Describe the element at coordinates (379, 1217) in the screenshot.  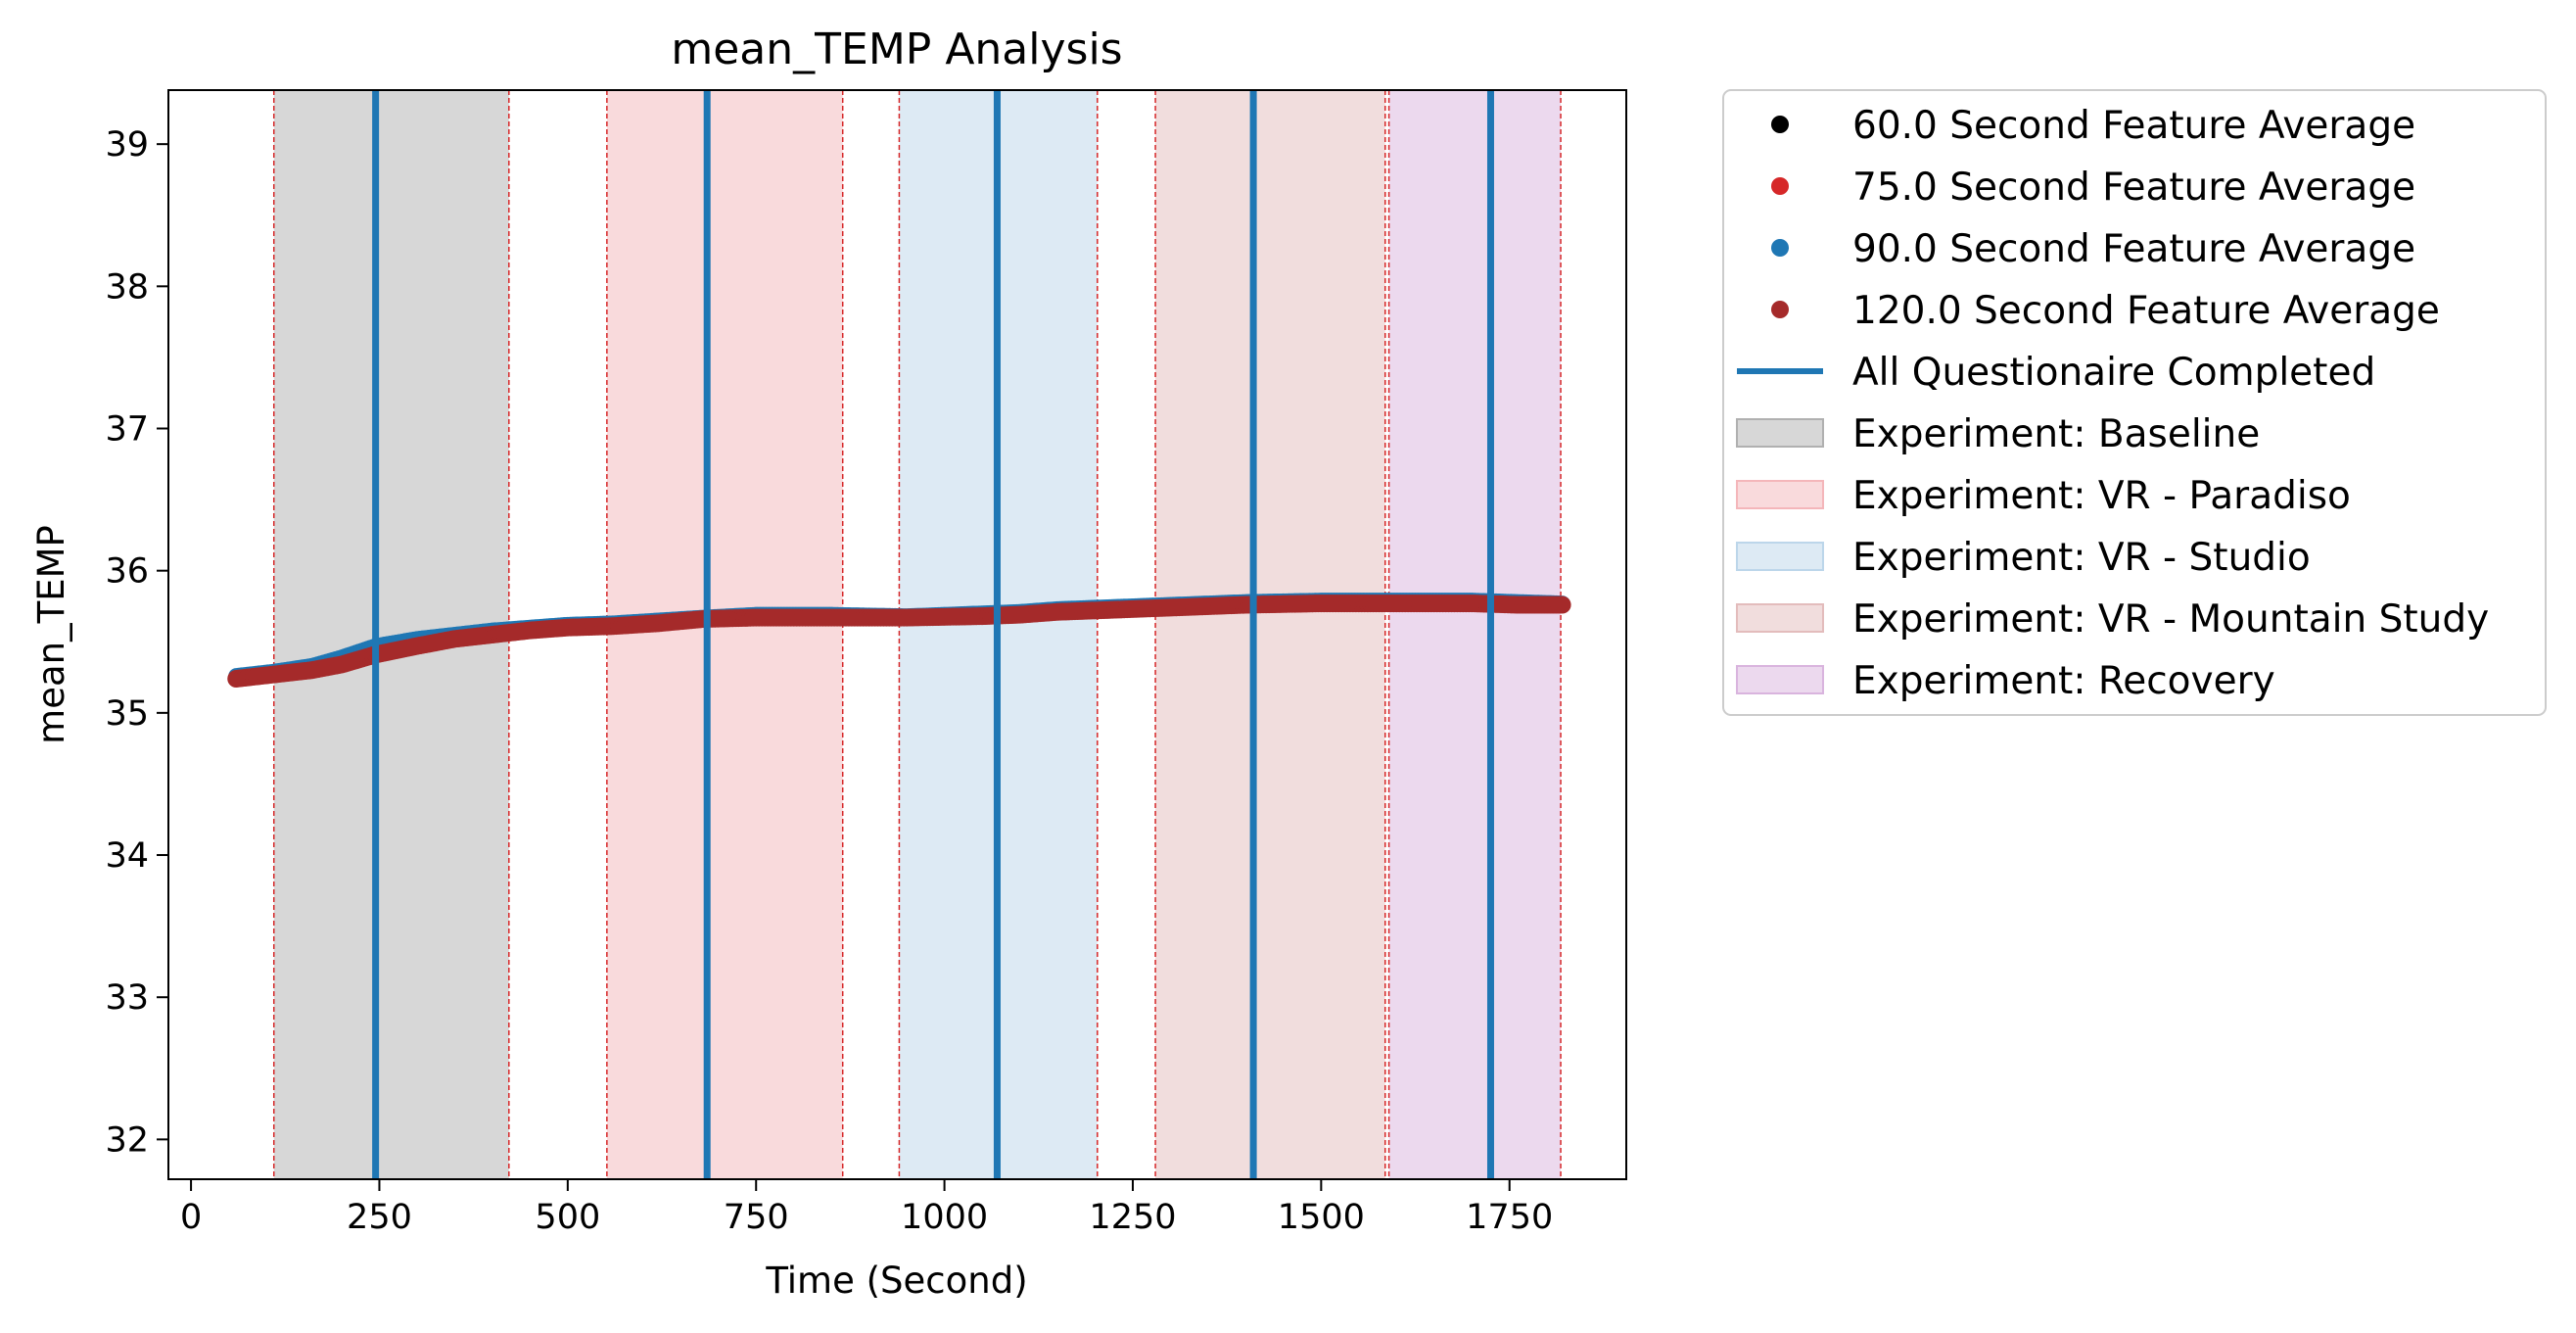
I see `x-tick-label: 250` at that location.